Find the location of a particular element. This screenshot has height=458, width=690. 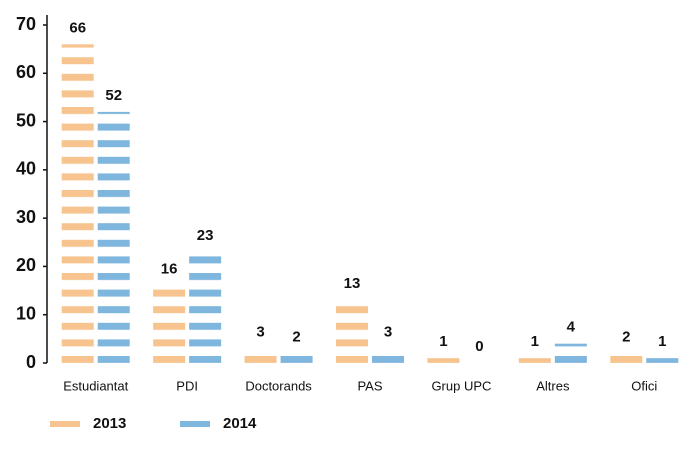

value-label: 23 is located at coordinates (205, 235).